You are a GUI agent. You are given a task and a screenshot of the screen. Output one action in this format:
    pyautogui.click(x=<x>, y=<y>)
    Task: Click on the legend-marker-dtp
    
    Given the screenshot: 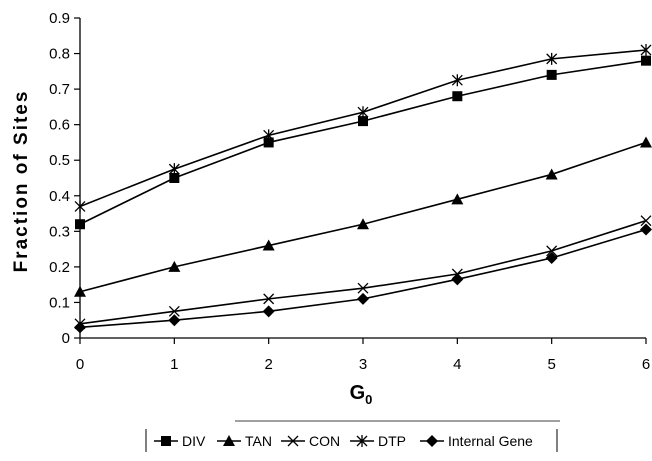 What is the action you would take?
    pyautogui.click(x=362, y=441)
    